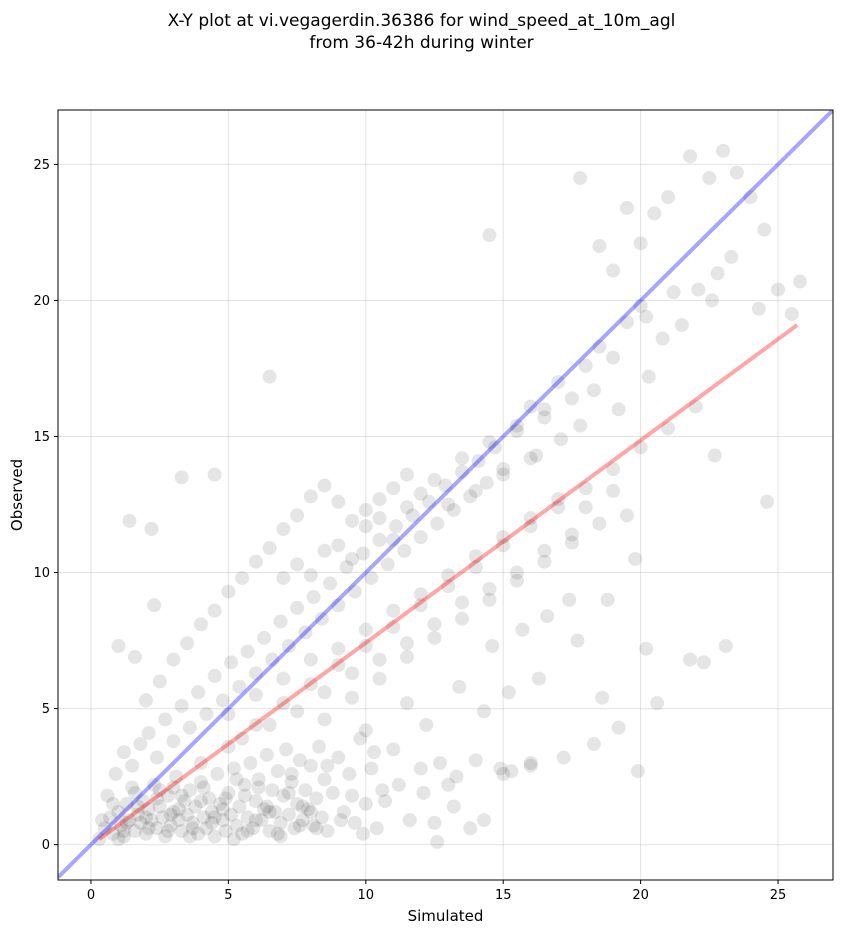 This screenshot has width=843, height=934. I want to click on x-tick-label: 10, so click(366, 895).